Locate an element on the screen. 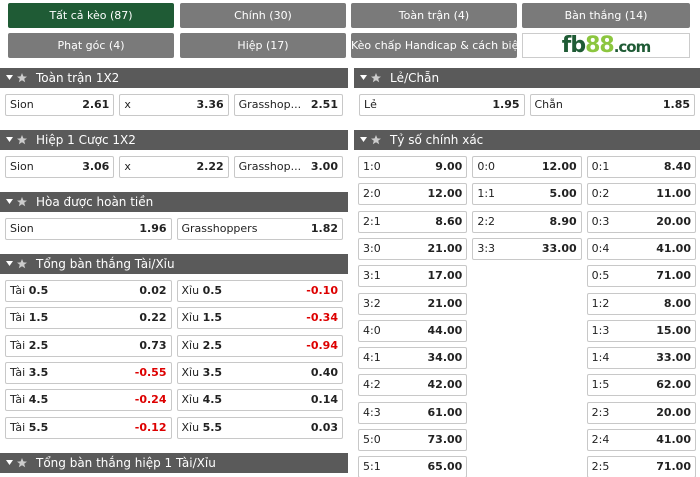 This screenshot has width=700, height=477. odds-cell: 0:1 8.40 is located at coordinates (641, 167).